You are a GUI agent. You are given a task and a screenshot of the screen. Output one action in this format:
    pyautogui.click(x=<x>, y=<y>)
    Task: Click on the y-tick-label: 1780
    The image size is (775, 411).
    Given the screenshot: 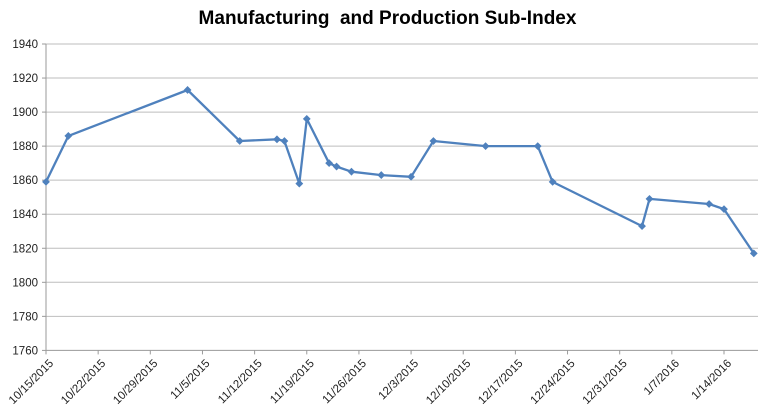 What is the action you would take?
    pyautogui.click(x=25, y=317)
    